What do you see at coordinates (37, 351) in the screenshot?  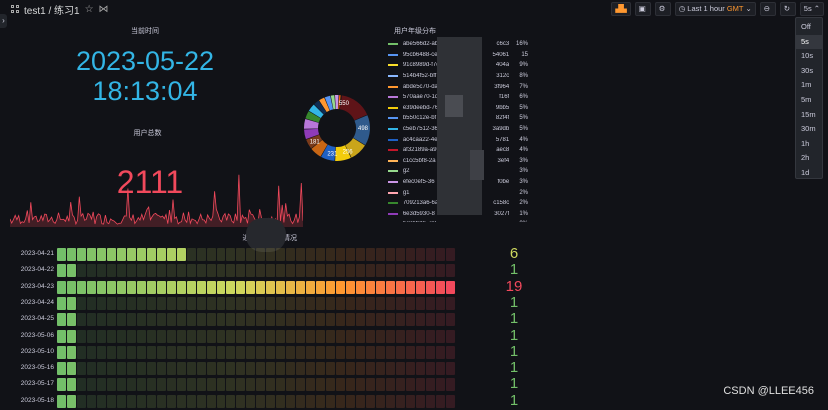 I see `bar-gauge-label: 2023-05-10` at bounding box center [37, 351].